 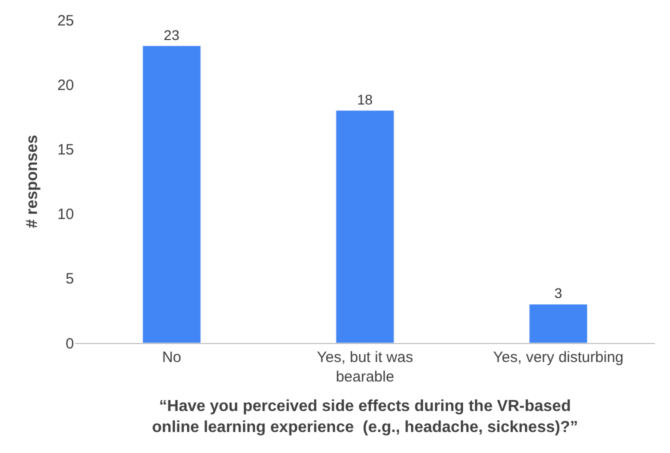 I want to click on y-tick-label: 15, so click(x=65, y=149).